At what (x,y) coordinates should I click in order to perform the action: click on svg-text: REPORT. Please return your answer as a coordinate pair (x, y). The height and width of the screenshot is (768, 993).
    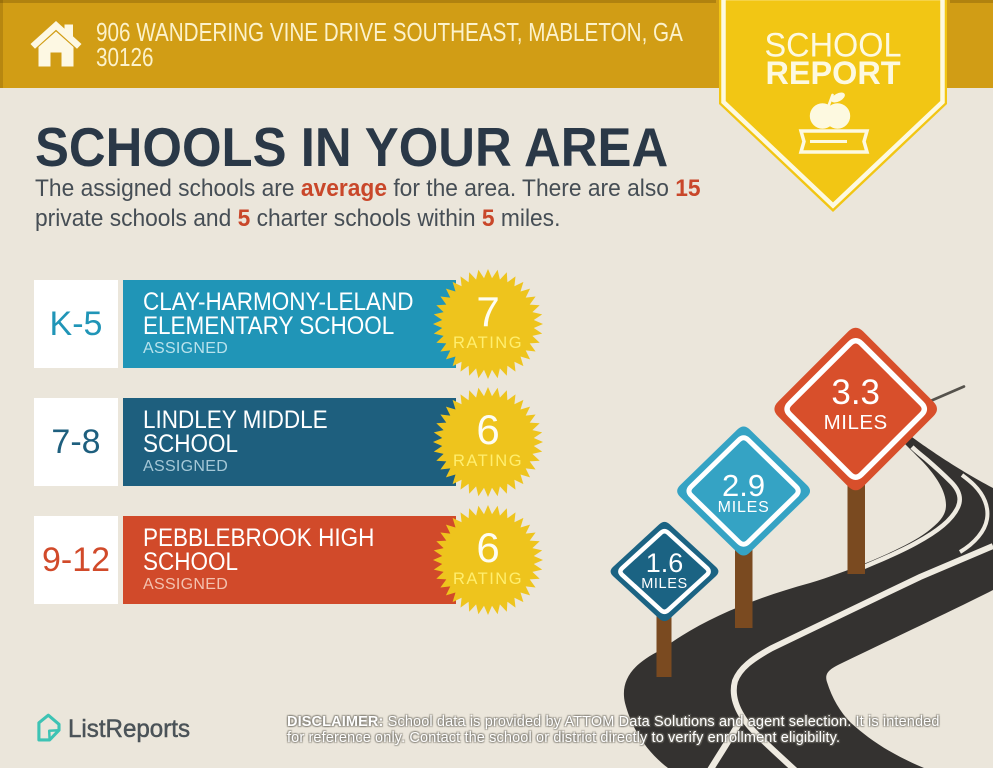
    Looking at the image, I should click on (833, 73).